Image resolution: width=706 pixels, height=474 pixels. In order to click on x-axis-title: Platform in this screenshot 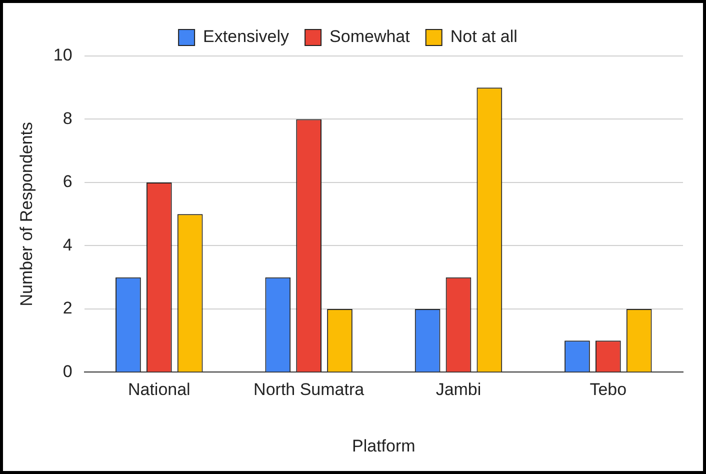, I will do `click(384, 446)`.